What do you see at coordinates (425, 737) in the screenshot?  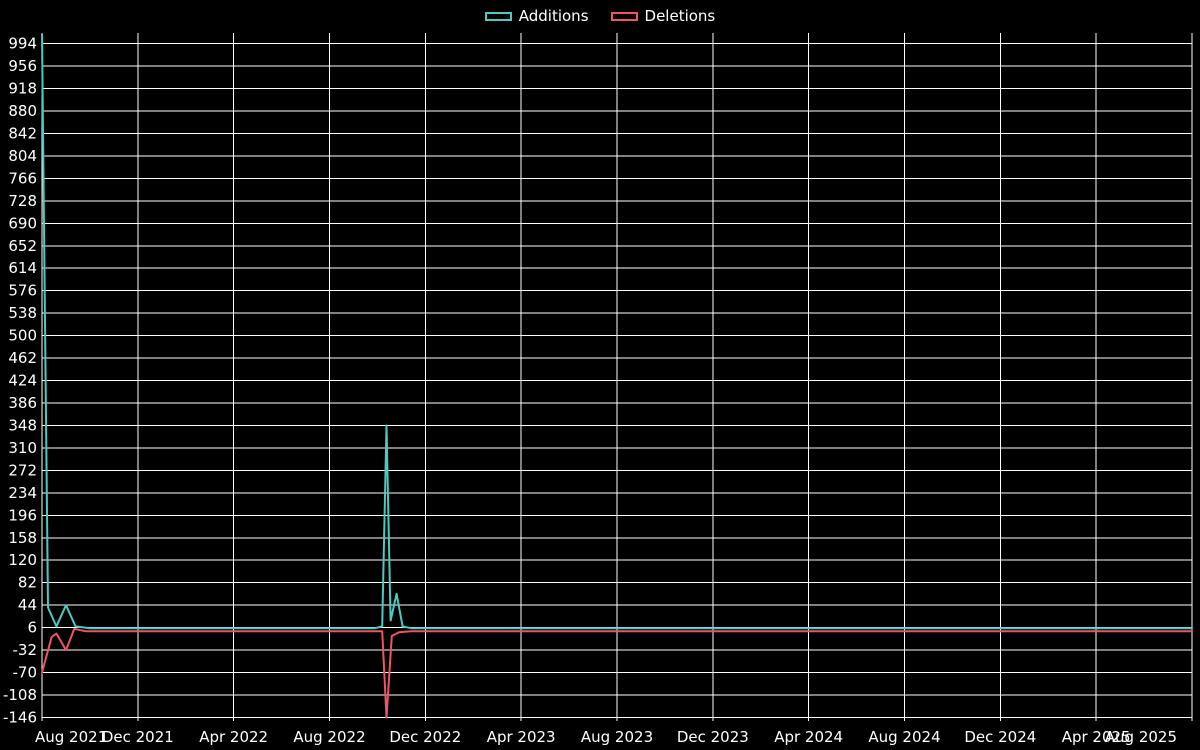 I see `x-tick-label: Dec 2022` at bounding box center [425, 737].